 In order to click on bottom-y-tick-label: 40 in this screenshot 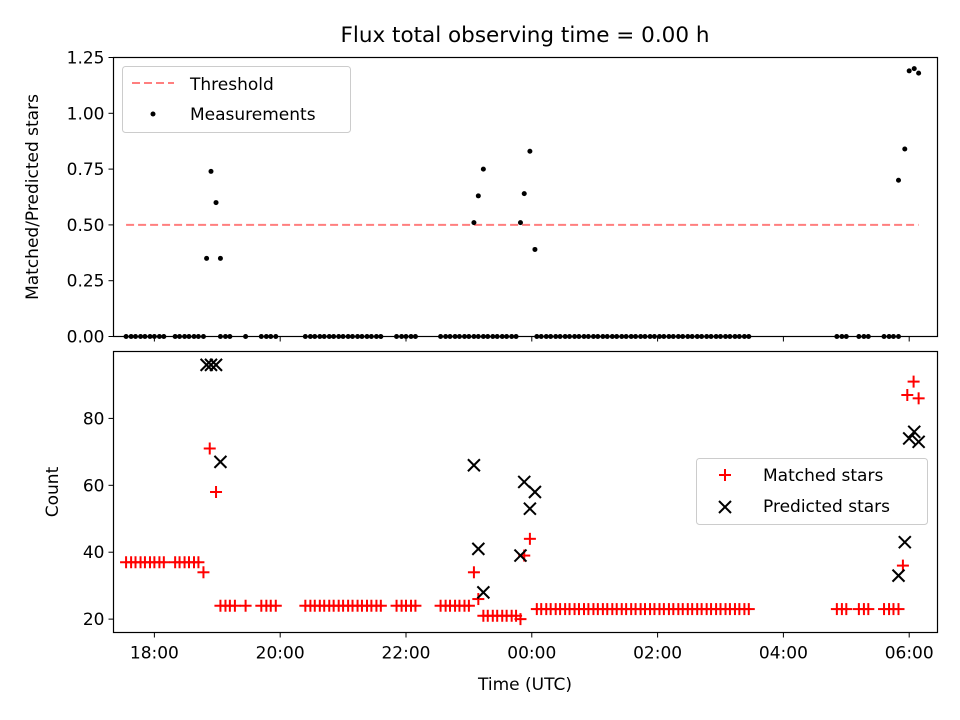, I will do `click(94, 553)`.